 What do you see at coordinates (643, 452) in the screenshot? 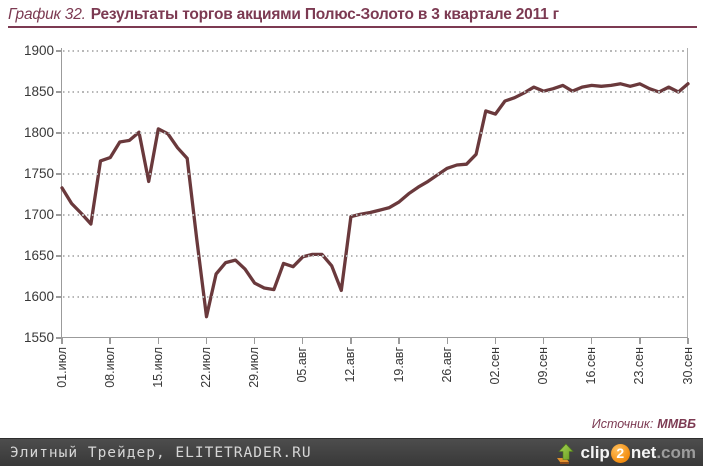
I see `logo-net-text: net` at bounding box center [643, 452].